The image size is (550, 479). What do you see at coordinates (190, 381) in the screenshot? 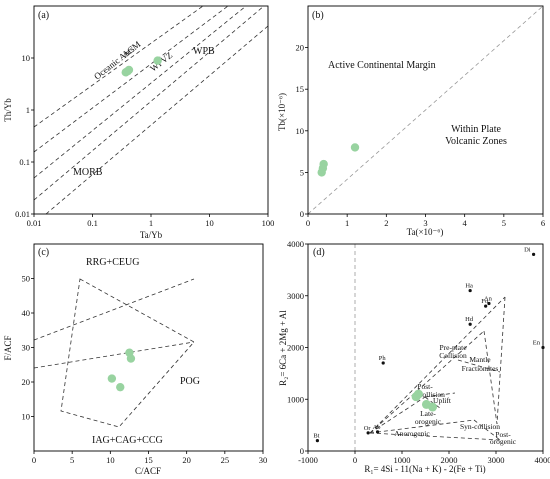
I see `field-label-pog: POG` at bounding box center [190, 381].